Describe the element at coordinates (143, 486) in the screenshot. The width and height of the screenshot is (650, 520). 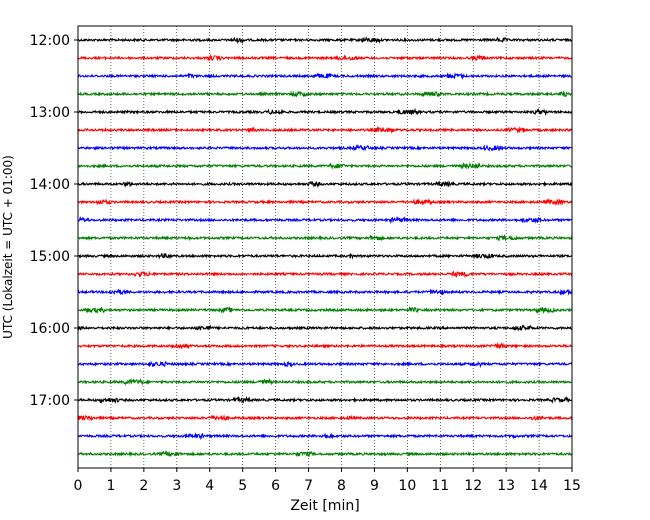
I see `x-tick-label: 2` at that location.